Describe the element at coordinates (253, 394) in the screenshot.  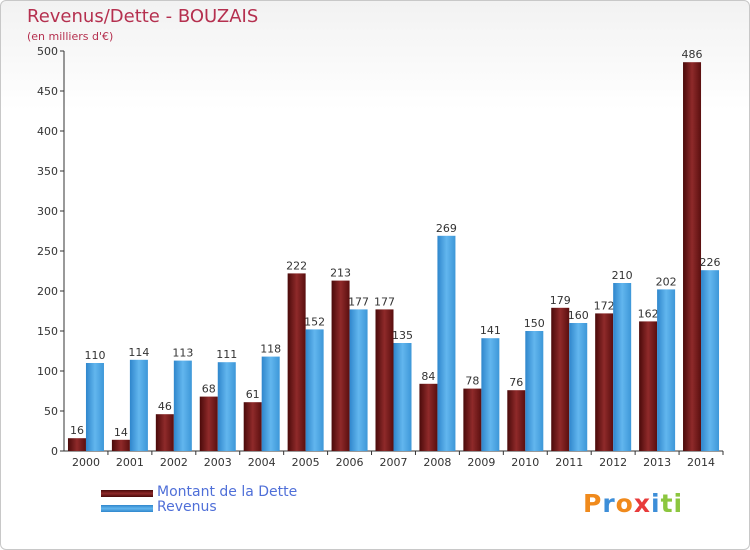
I see `data-label: 61` at that location.